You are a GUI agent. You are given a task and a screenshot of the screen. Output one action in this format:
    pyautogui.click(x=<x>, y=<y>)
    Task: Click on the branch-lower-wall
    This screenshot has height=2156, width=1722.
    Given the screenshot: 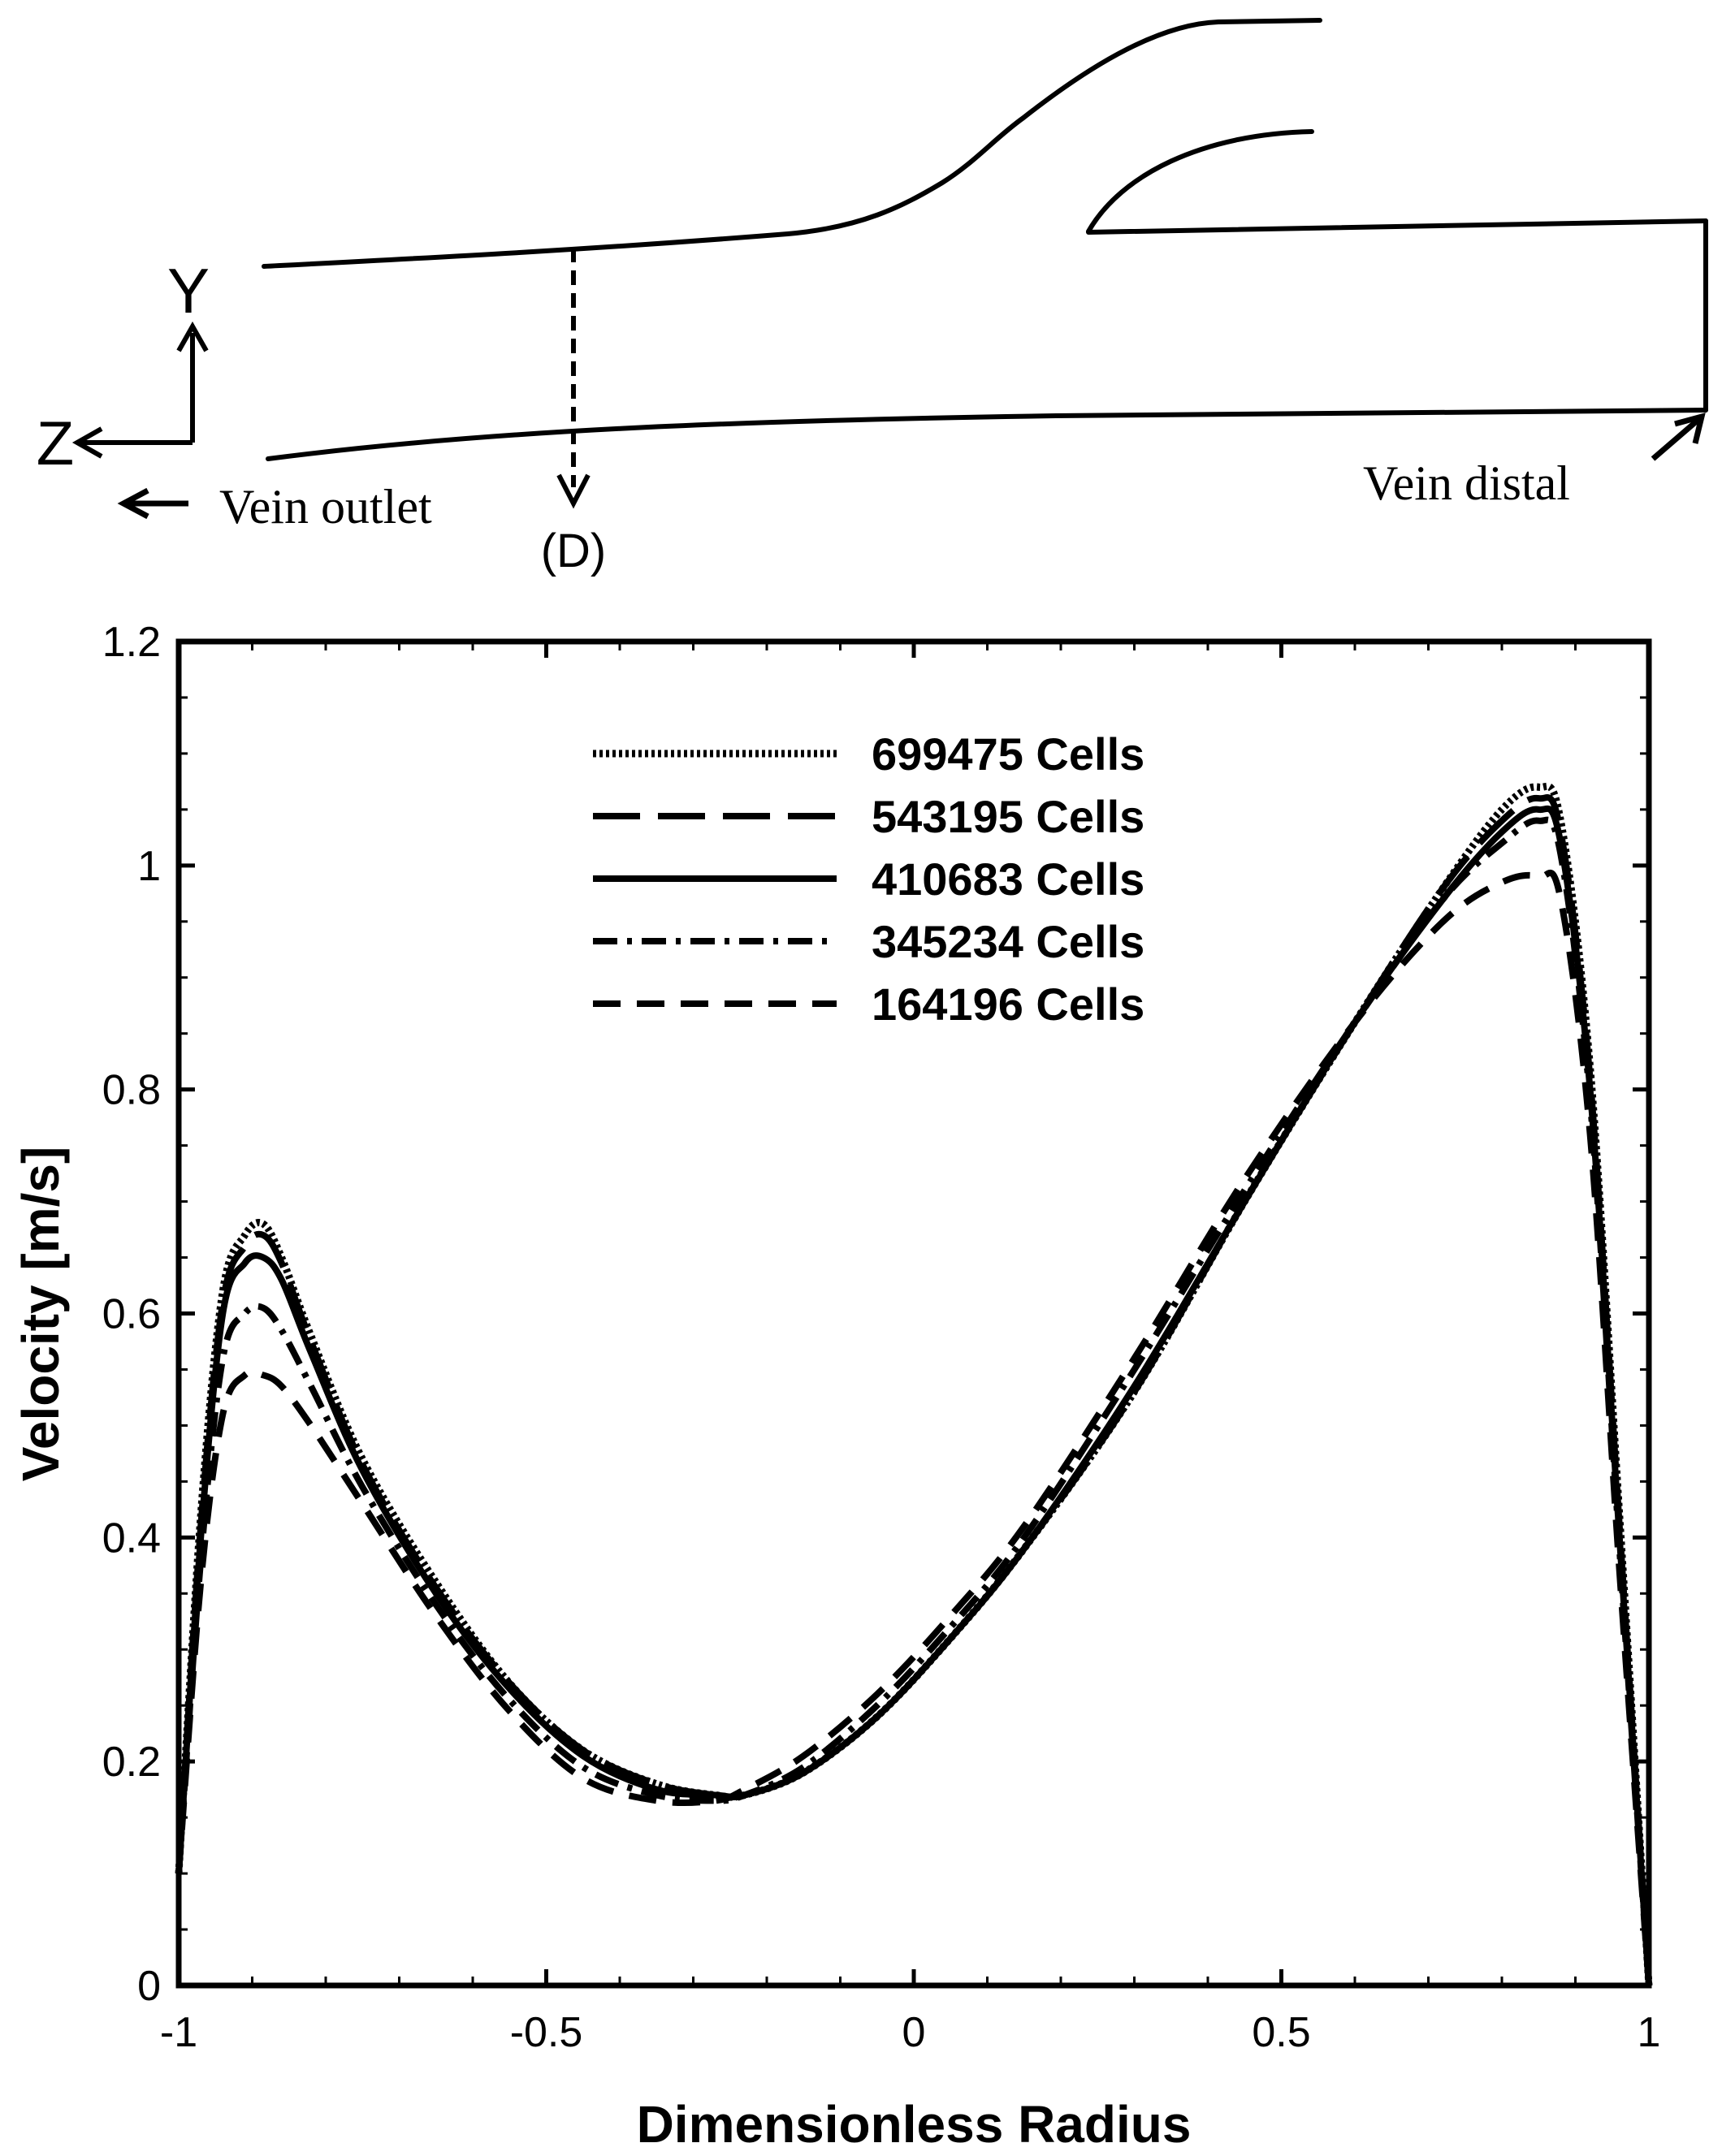 What is the action you would take?
    pyautogui.click(x=1397, y=226)
    